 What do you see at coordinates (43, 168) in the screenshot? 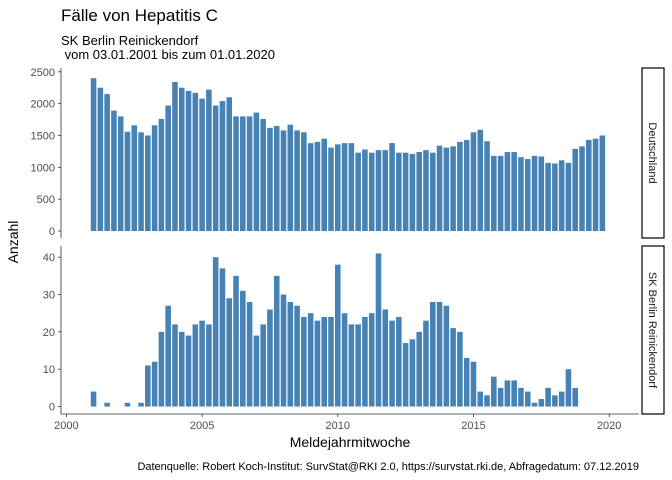
I see `y-tick-label: 1000` at bounding box center [43, 168].